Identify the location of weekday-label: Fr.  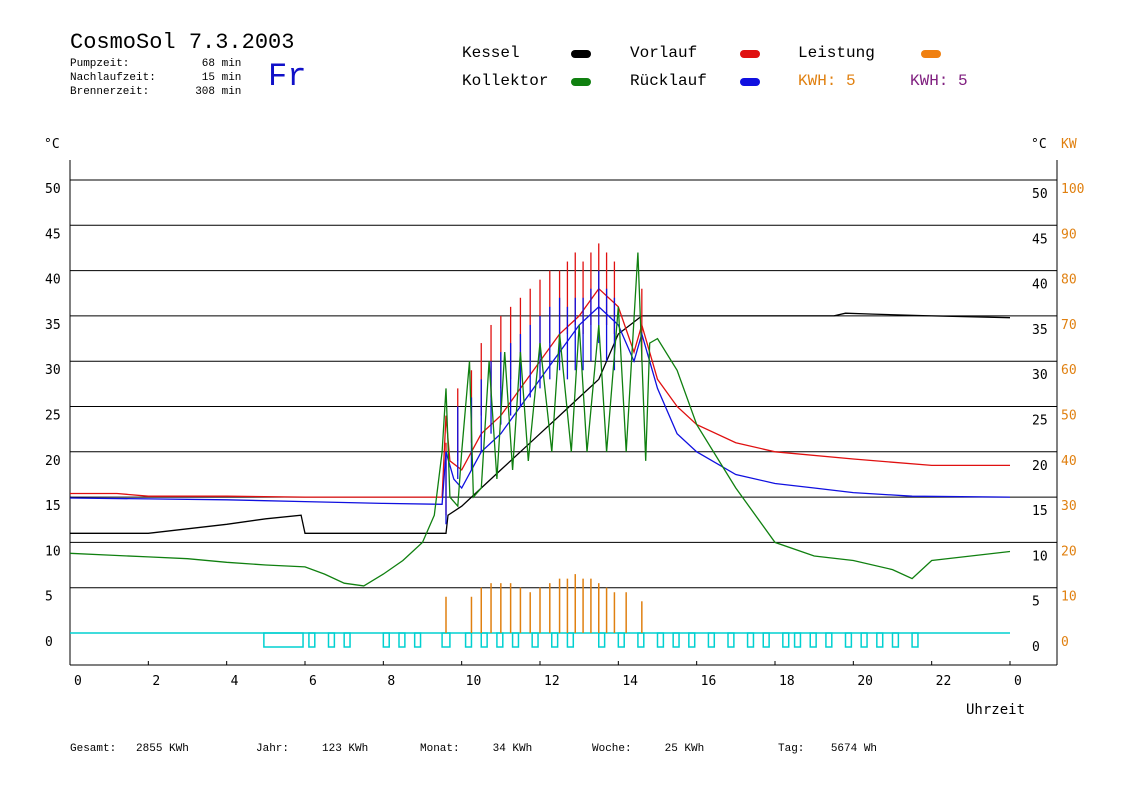
(287, 76).